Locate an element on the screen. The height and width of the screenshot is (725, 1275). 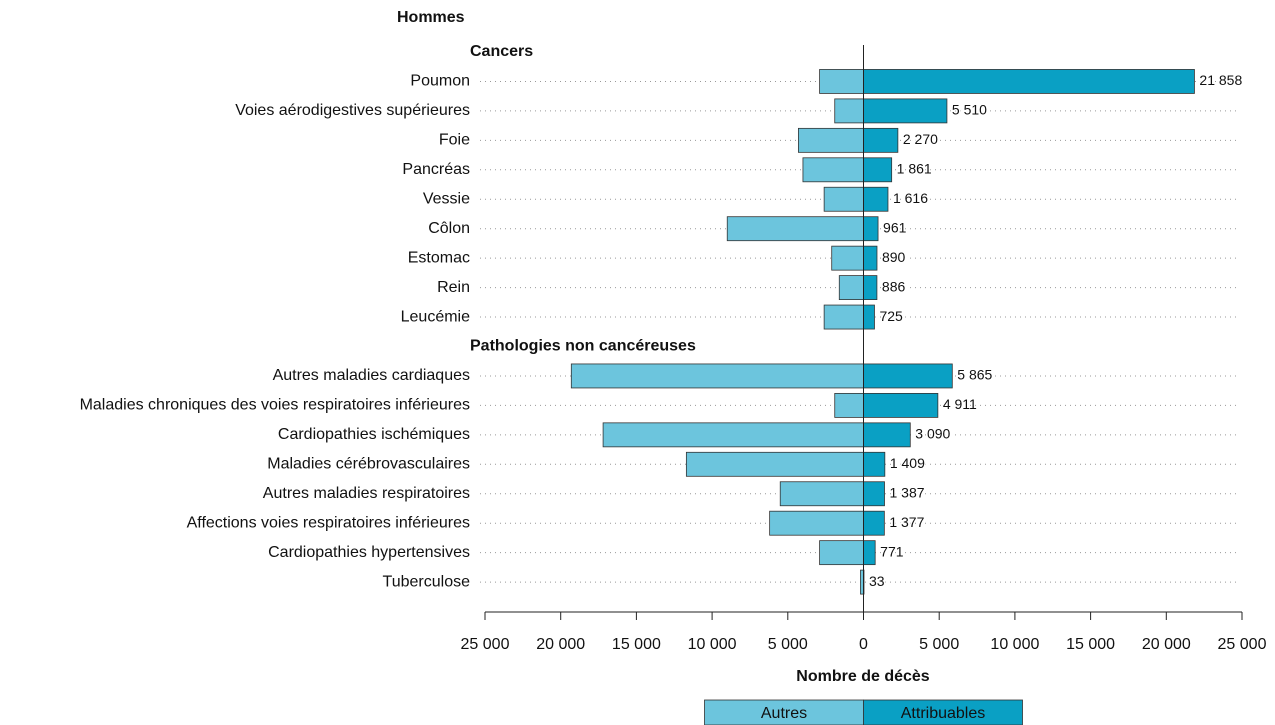
category-label: Cardiopathies ischémiques is located at coordinates (374, 434).